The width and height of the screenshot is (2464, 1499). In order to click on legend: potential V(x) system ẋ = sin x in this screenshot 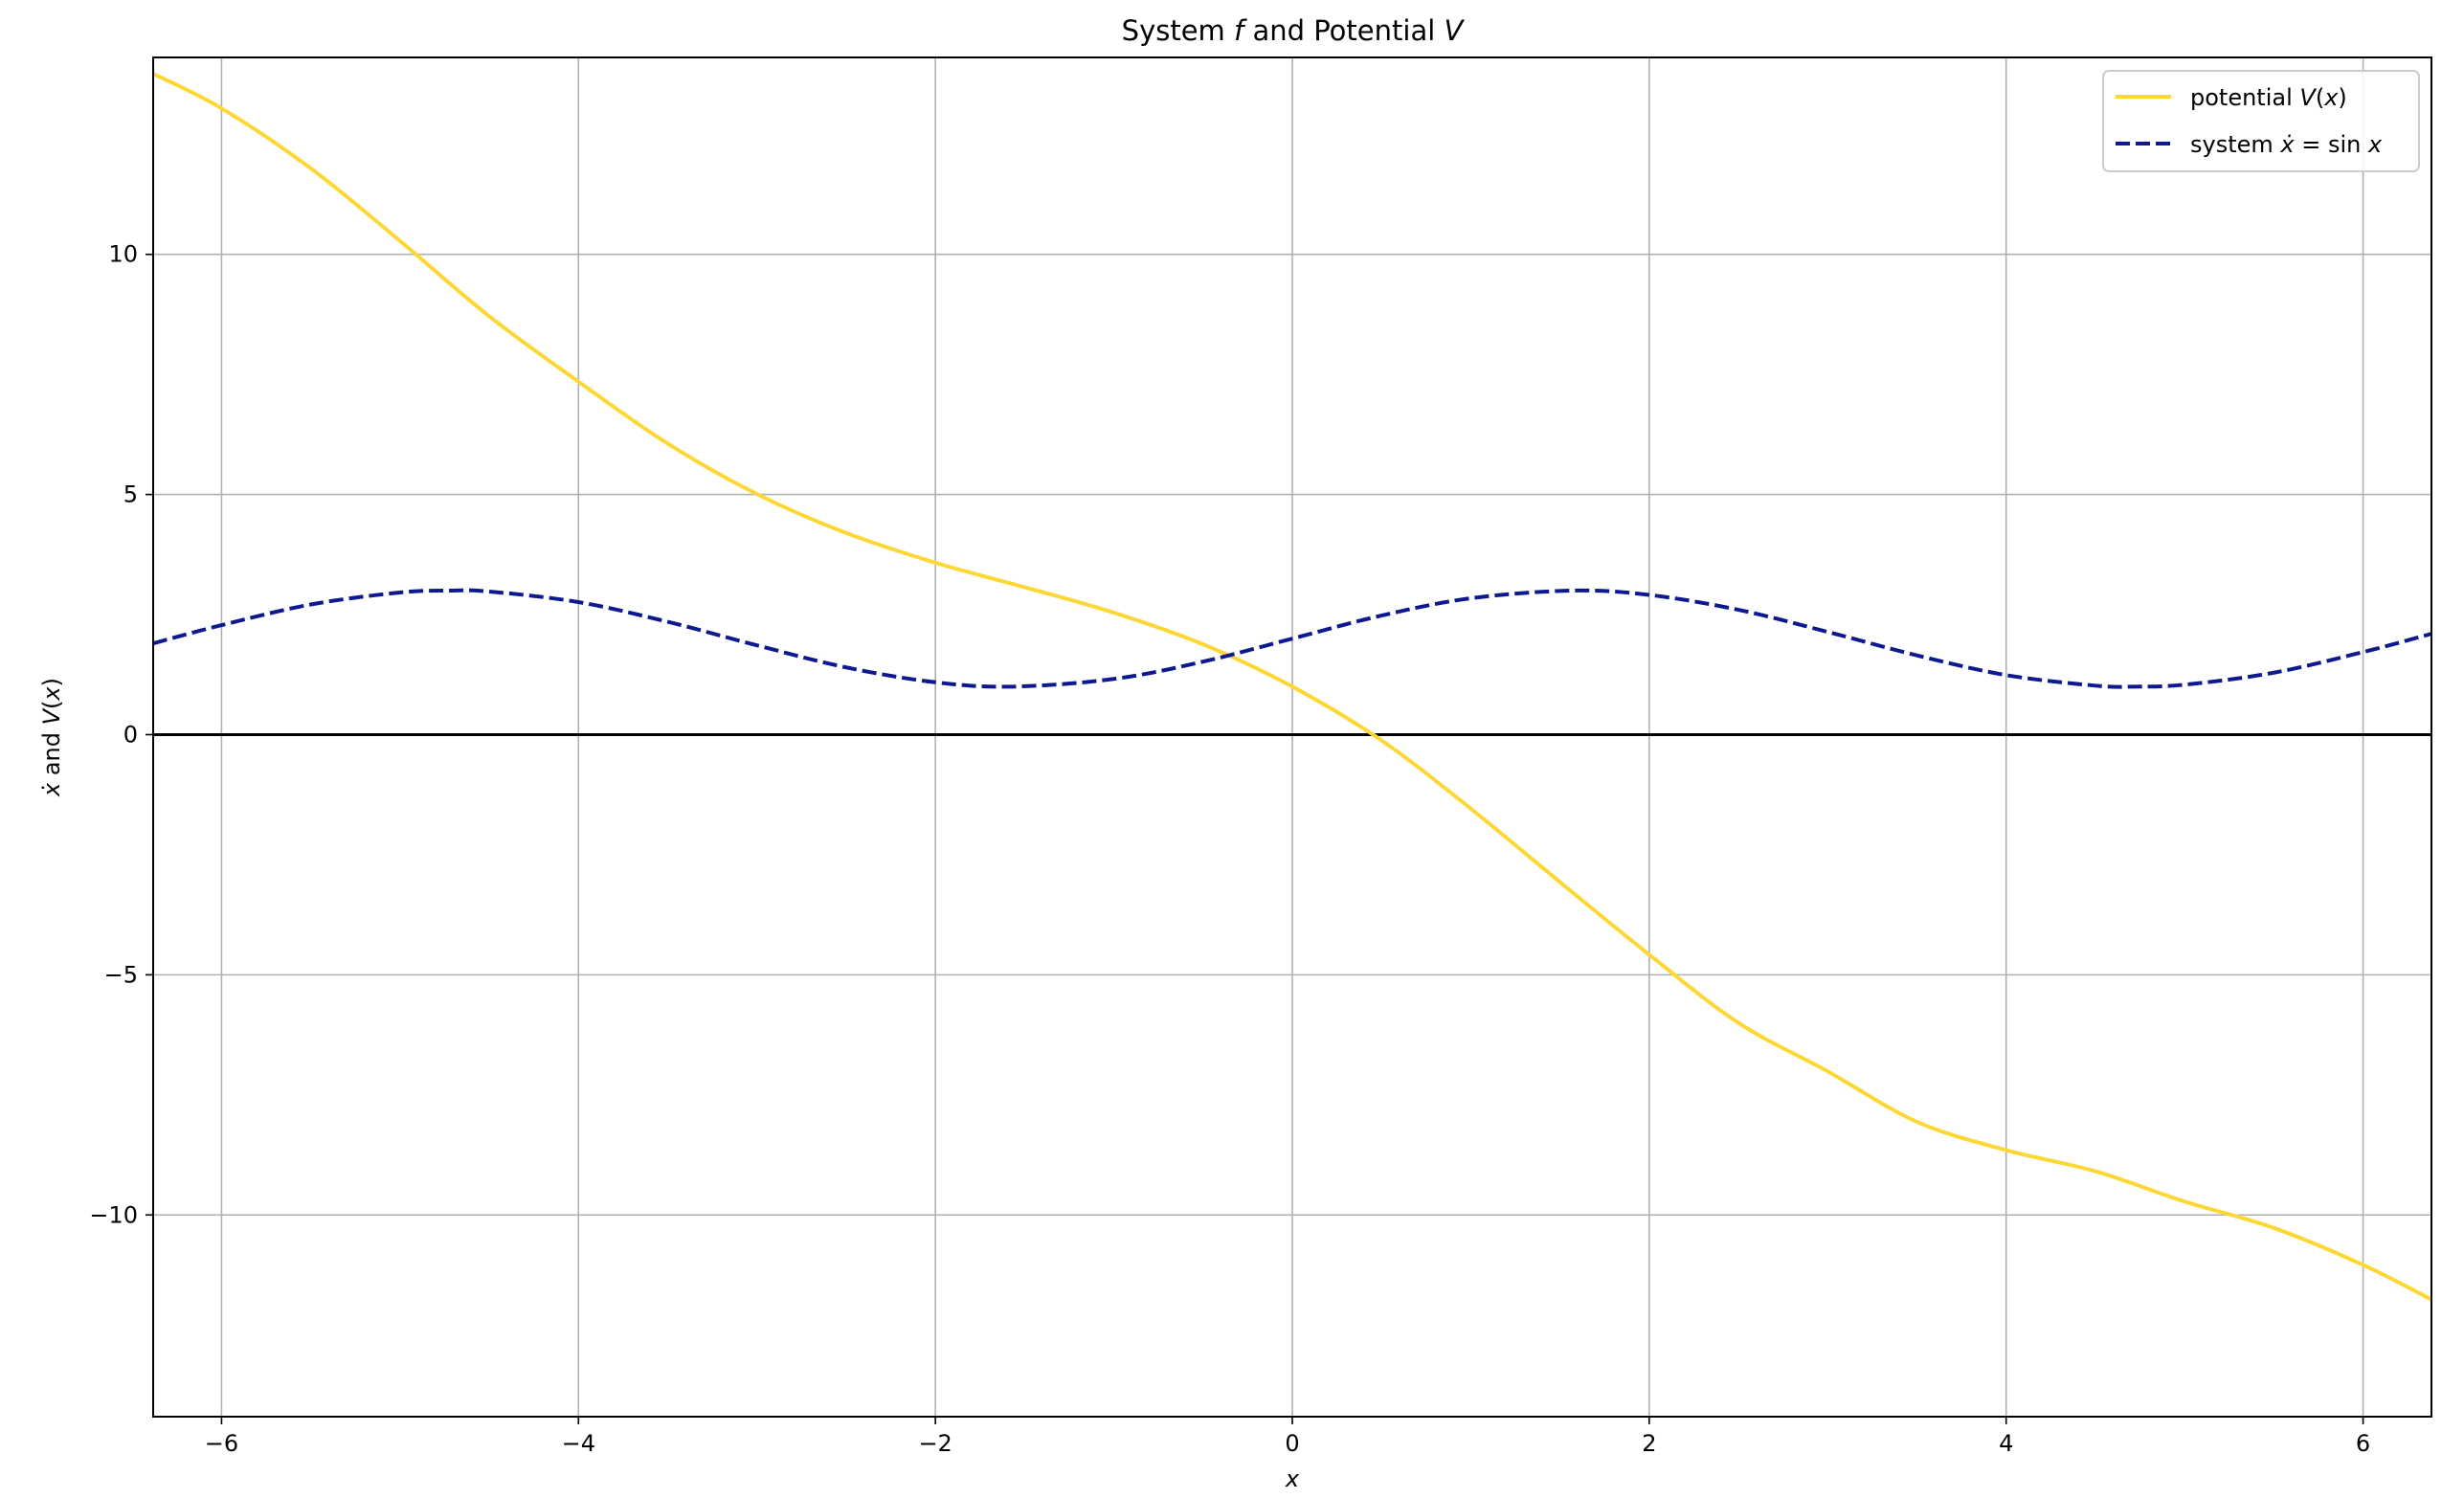, I will do `click(2261, 121)`.